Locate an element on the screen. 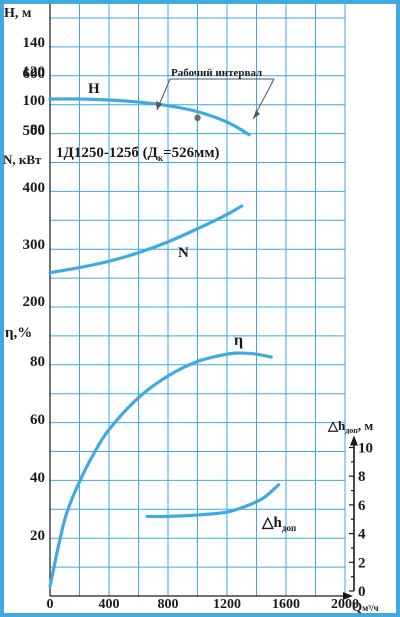  x-axis-arrow is located at coordinates (348, 596).